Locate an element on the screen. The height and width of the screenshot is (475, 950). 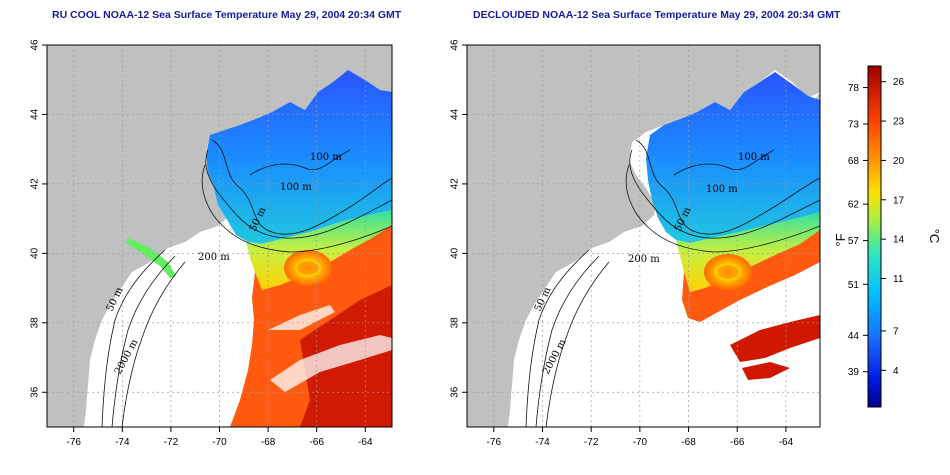
right-x-tick-label: -76 is located at coordinates (494, 442).